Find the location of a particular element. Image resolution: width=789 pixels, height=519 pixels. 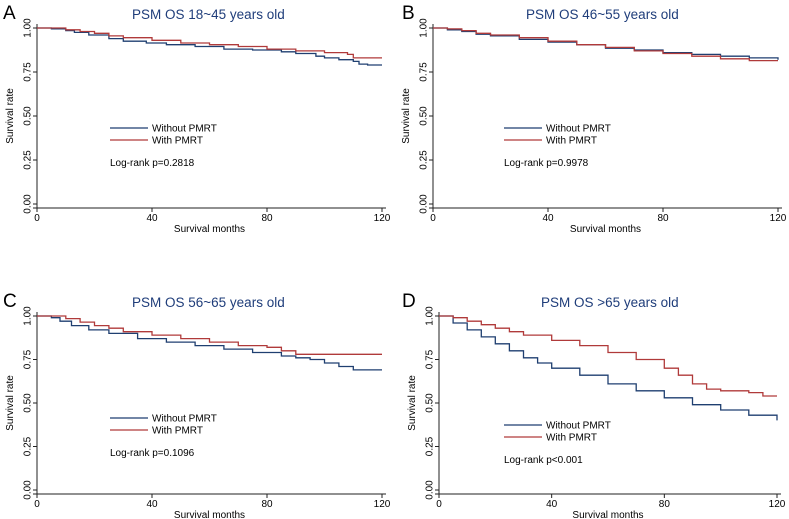

log-rank-annotation: Log-rank p<0.001 is located at coordinates (543, 460).